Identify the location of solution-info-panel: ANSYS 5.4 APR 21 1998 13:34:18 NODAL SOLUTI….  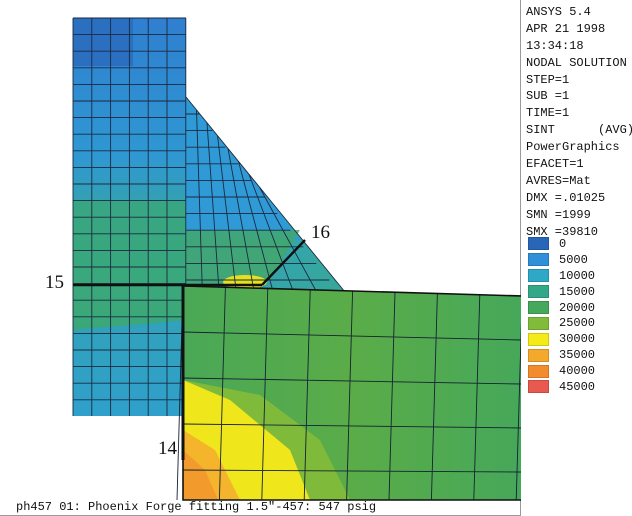
(579, 122).